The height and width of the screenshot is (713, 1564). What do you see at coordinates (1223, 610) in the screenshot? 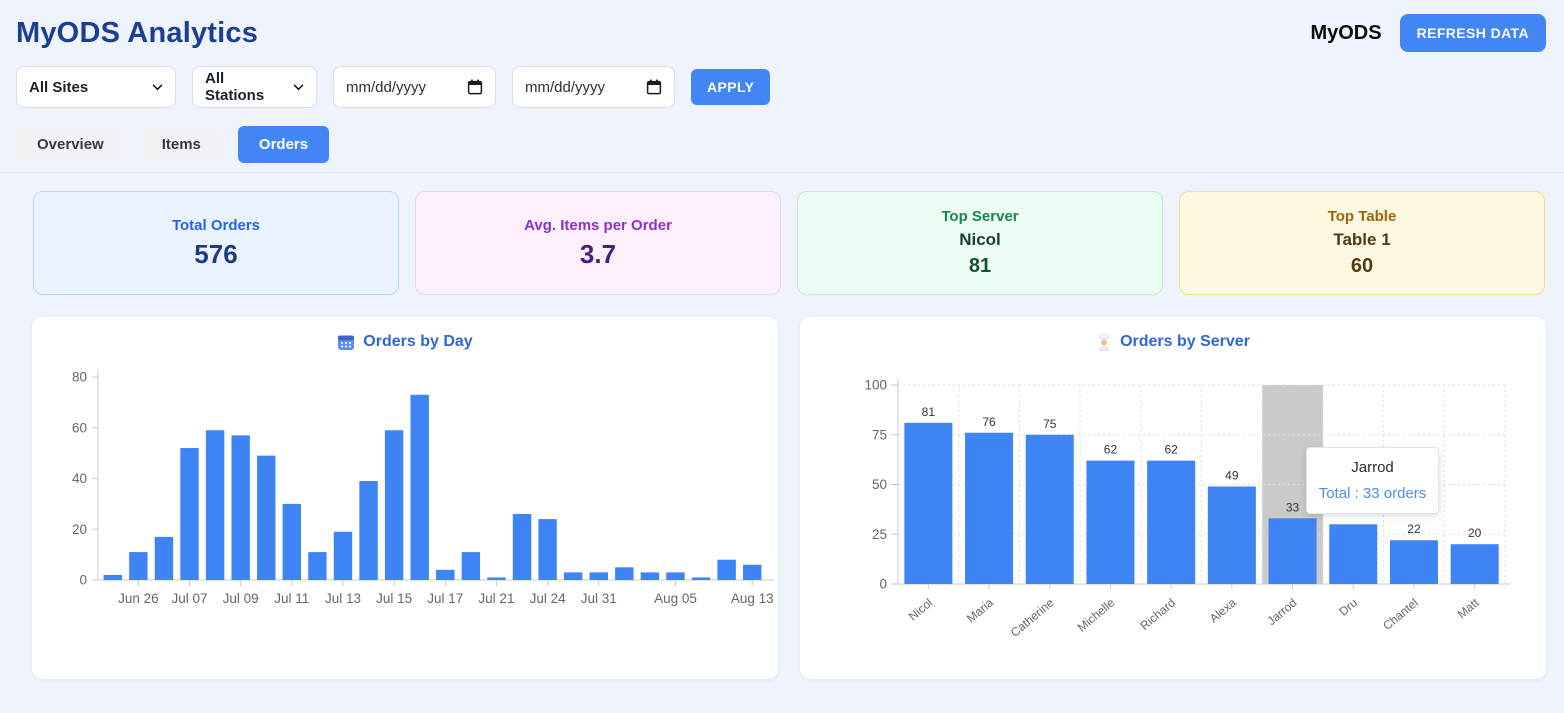
I see `x-category-label: Alexa` at bounding box center [1223, 610].